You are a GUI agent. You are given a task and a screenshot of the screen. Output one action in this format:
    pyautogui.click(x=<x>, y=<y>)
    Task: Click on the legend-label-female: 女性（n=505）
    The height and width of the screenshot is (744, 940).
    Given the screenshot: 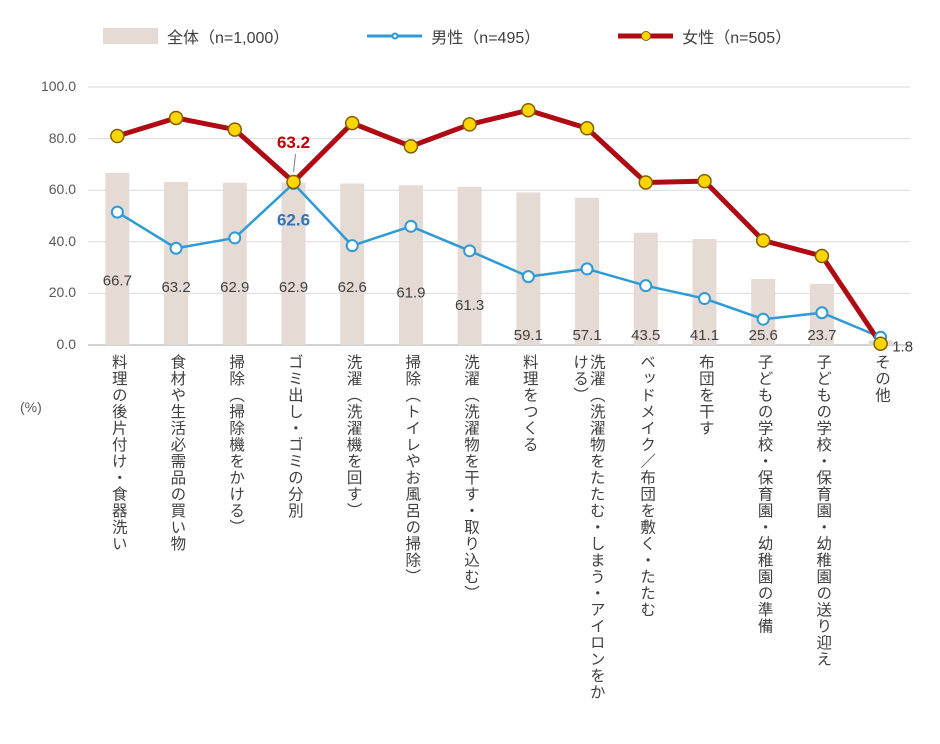 What is the action you would take?
    pyautogui.click(x=737, y=38)
    